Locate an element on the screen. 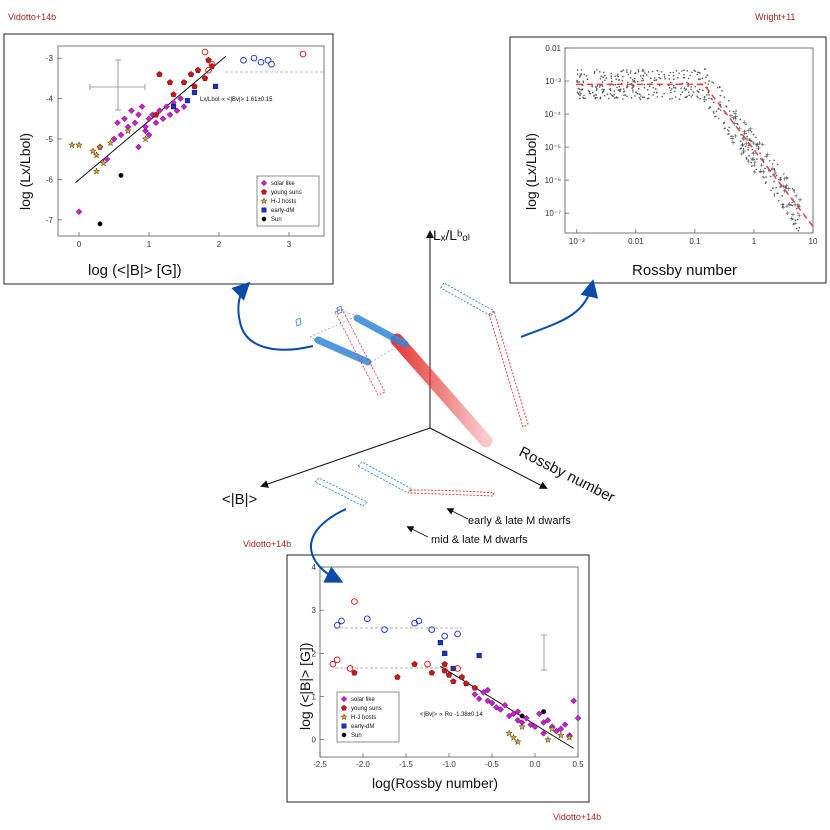  tick-label: 10⁻⁴ is located at coordinates (552, 114).